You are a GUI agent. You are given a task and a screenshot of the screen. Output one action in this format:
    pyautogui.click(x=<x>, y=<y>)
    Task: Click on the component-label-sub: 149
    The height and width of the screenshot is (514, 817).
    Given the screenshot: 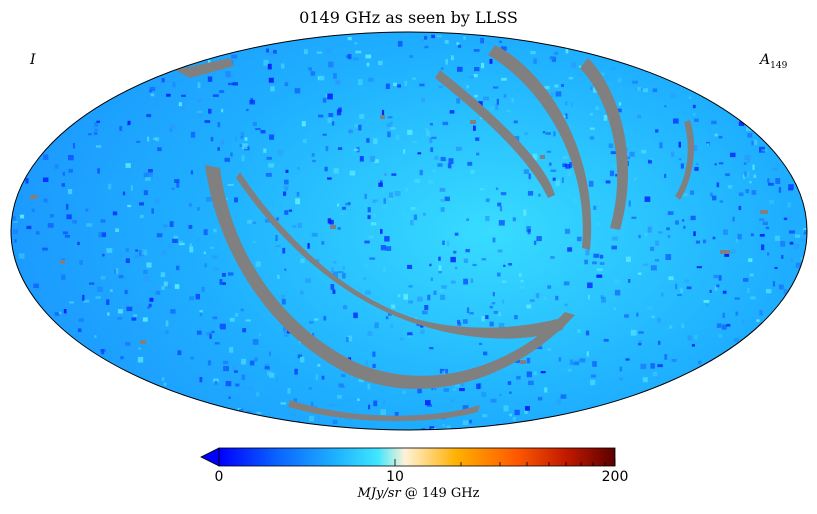 What is the action you would take?
    pyautogui.click(x=779, y=65)
    